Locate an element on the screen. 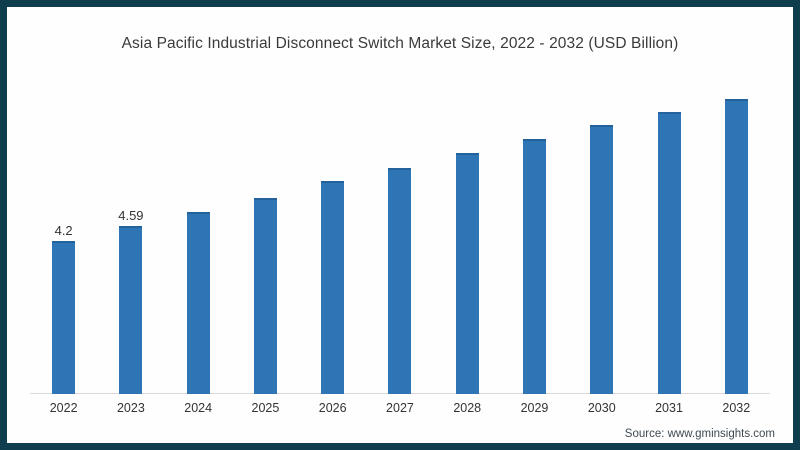 The width and height of the screenshot is (800, 450). bar-column-2029 is located at coordinates (534, 266).